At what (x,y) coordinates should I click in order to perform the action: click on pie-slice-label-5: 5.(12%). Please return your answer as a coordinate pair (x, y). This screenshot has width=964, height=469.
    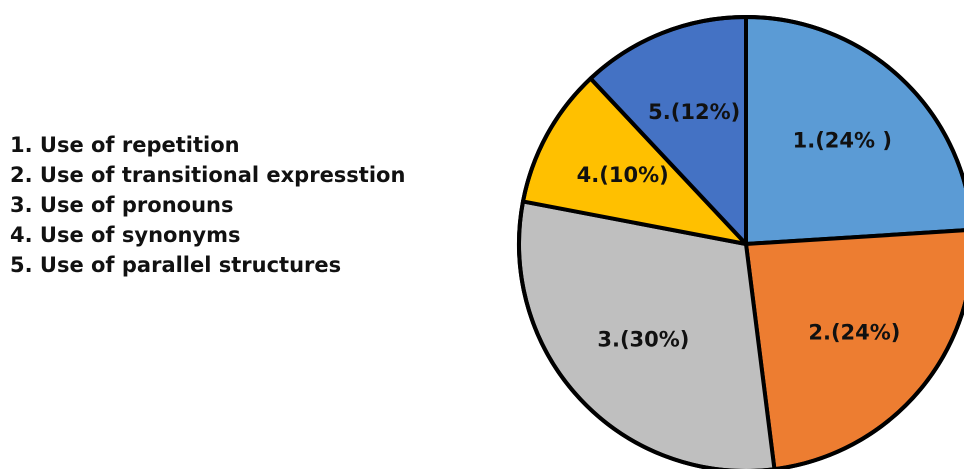
    Looking at the image, I should click on (694, 112).